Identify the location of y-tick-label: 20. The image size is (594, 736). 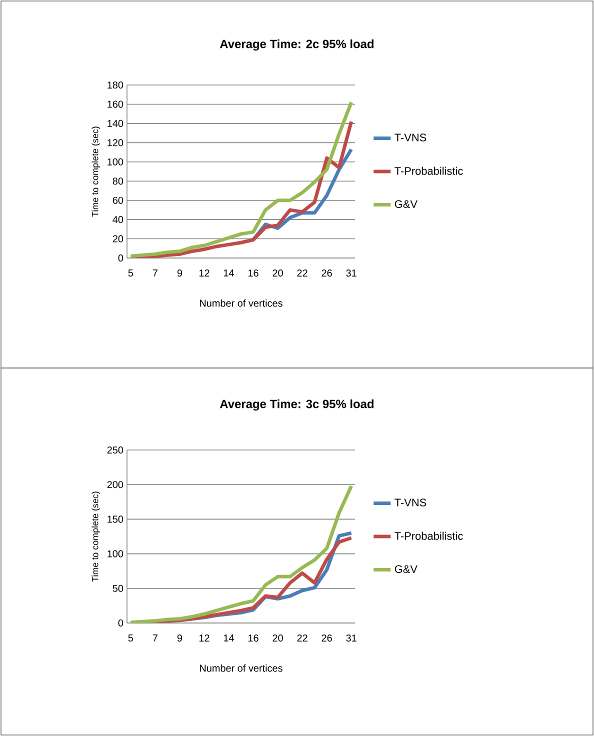
(118, 238).